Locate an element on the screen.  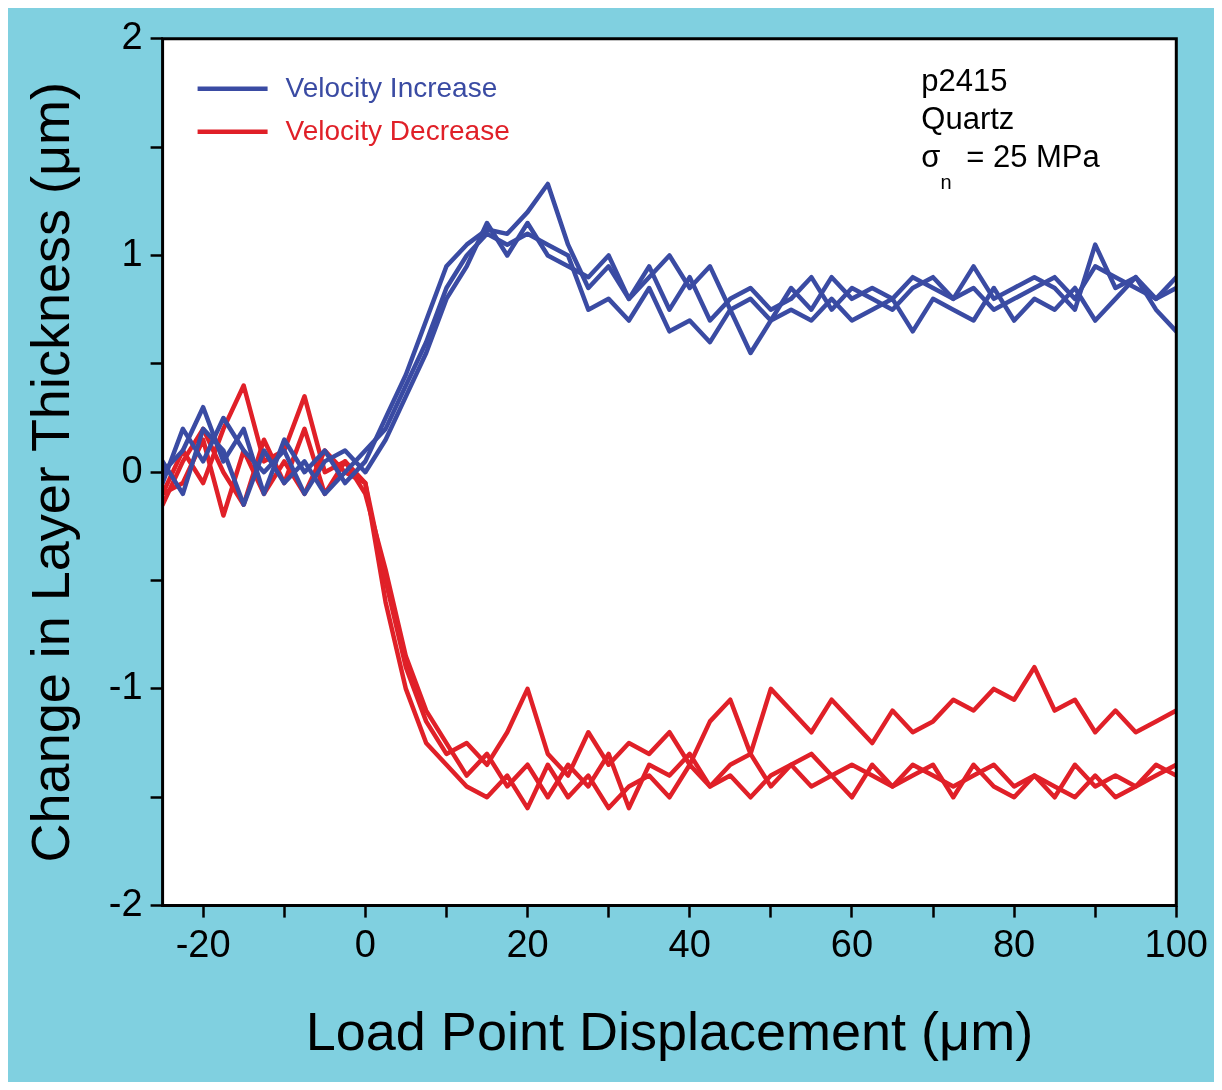
legend-label: Velocity Increase is located at coordinates (391, 87).